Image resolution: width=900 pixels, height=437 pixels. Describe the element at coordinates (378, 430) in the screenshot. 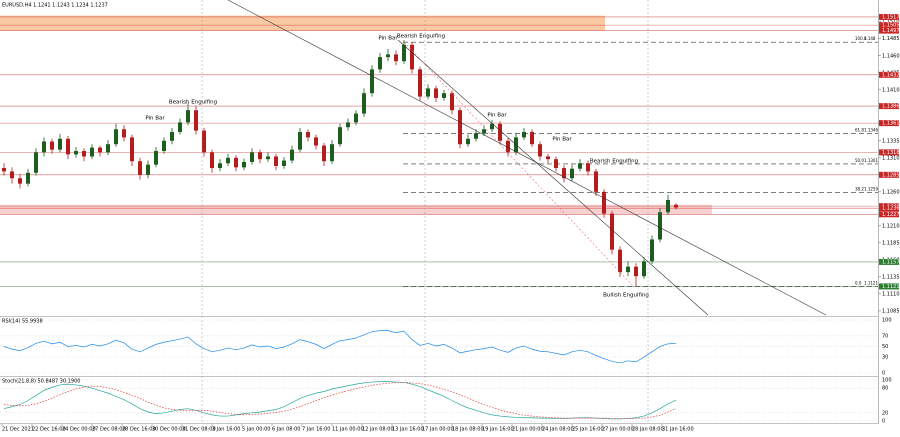

I see `x-tick-label: 12 Jan 08:00` at that location.